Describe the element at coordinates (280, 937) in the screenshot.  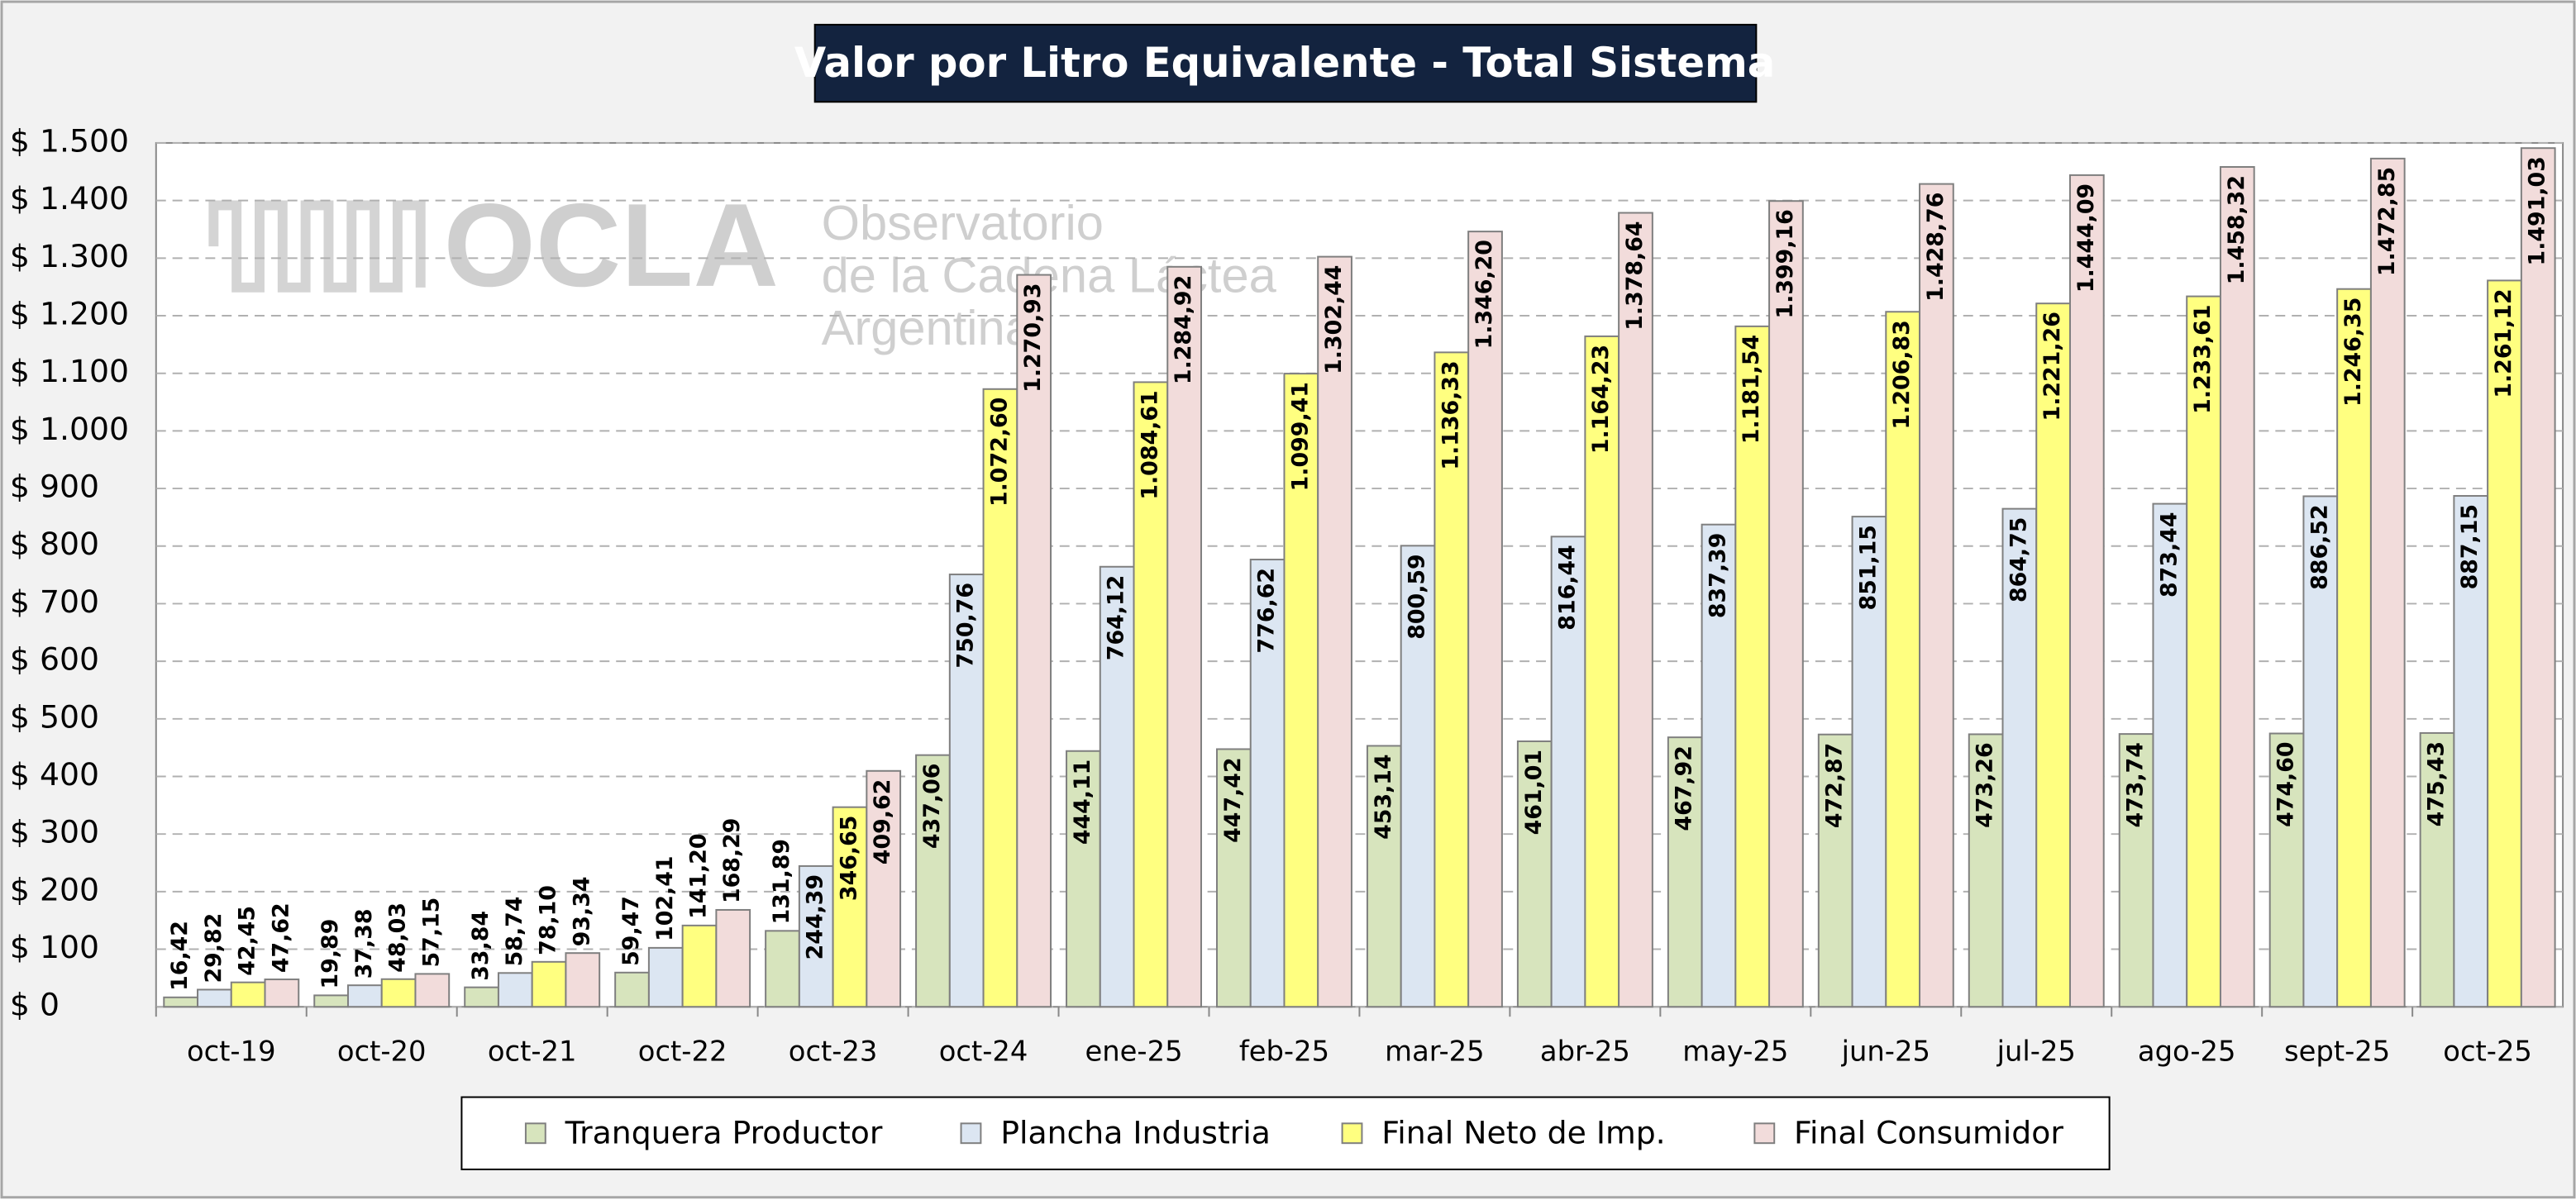
I see `data-label: 47,62` at that location.